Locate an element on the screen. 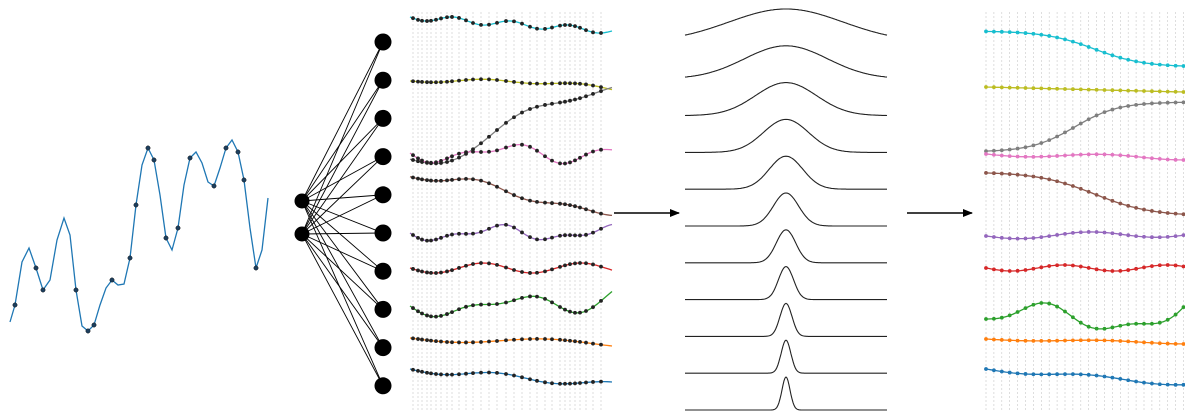 Image resolution: width=1185 pixels, height=415 pixels. smoothed-series-line is located at coordinates (1085, 316).